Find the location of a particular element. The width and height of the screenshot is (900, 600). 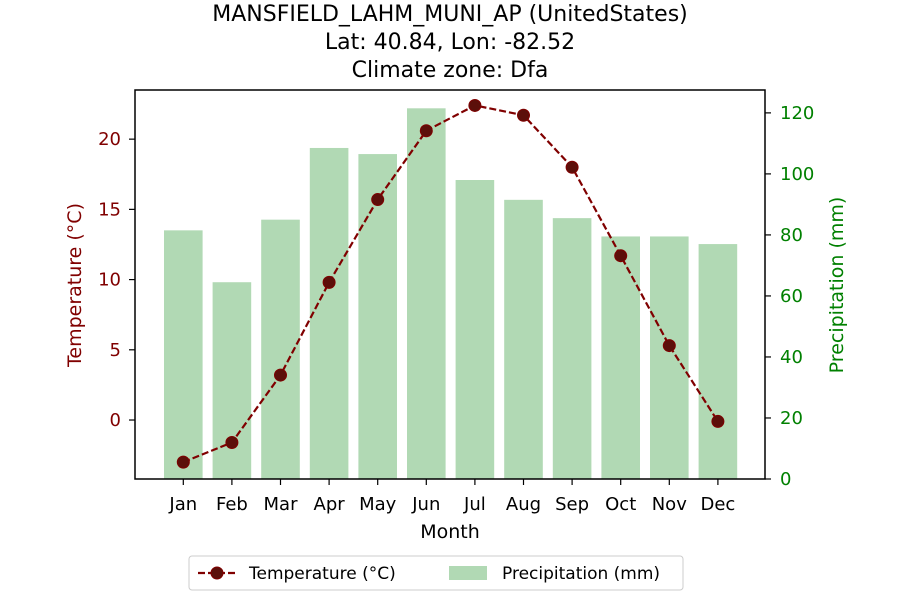

temperature-tick-label: 15 is located at coordinates (109, 209).